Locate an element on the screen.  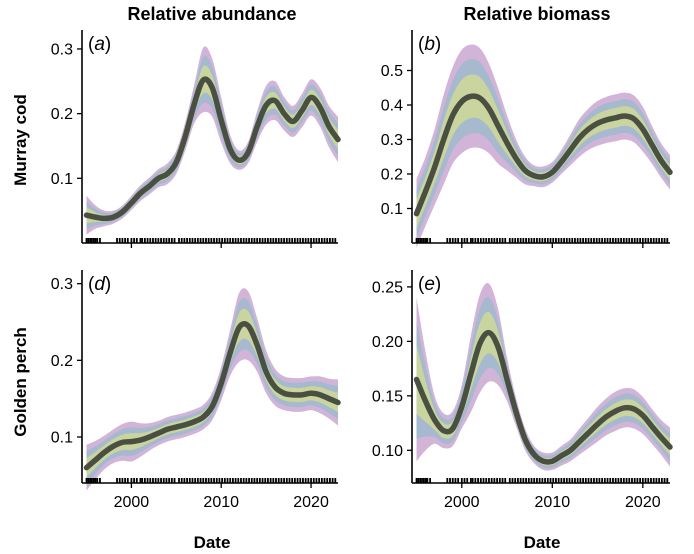
panel-letter: (e) is located at coordinates (429, 284).